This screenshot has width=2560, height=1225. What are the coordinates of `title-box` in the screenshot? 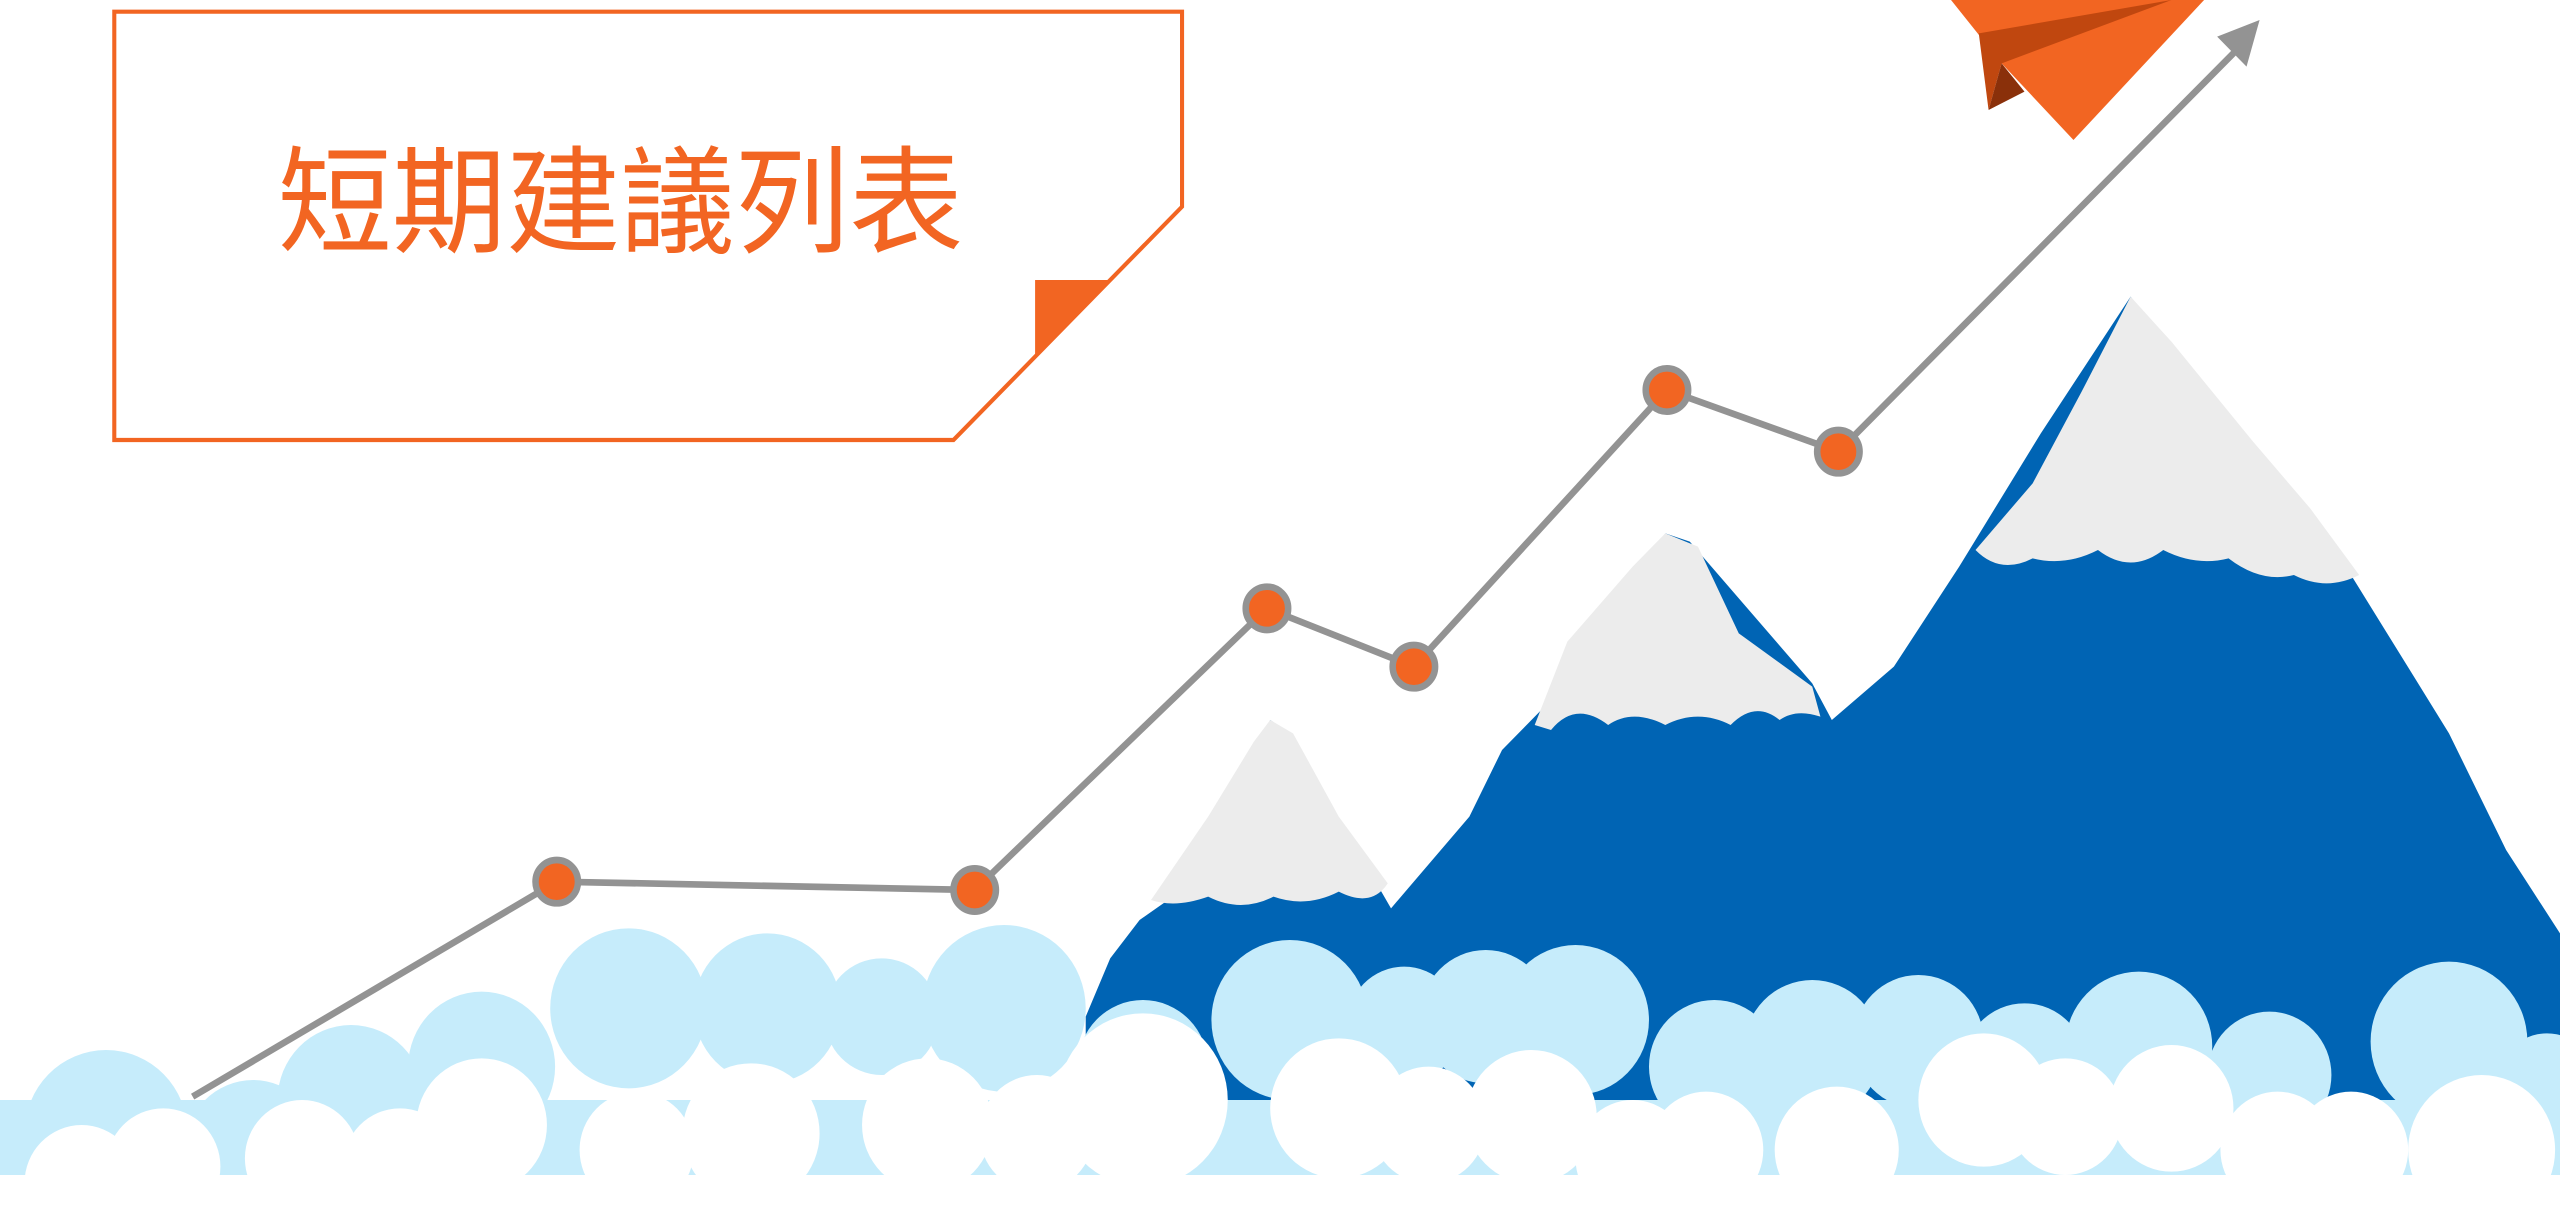 It's located at (648, 226).